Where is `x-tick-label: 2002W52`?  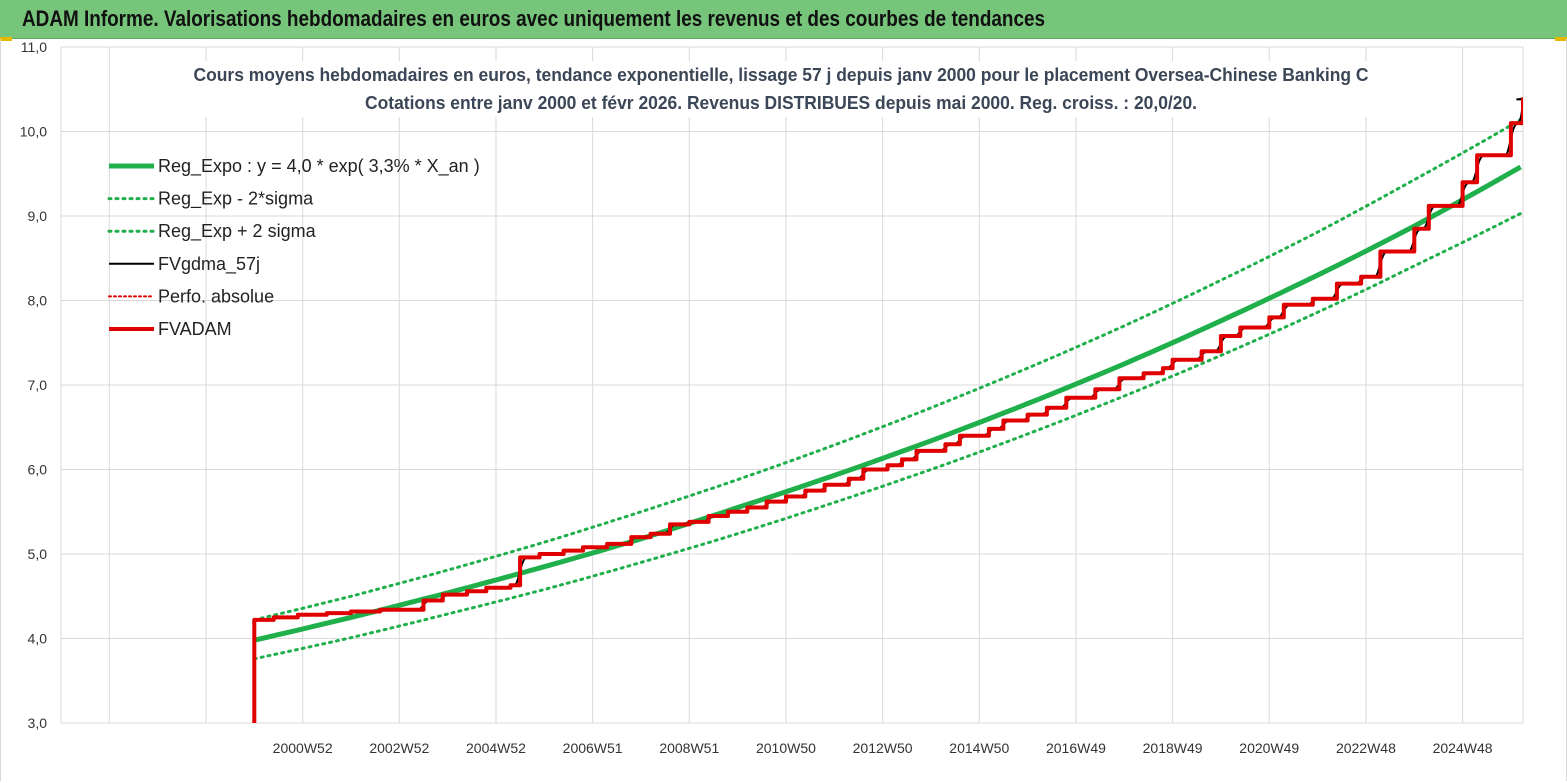
x-tick-label: 2002W52 is located at coordinates (399, 748).